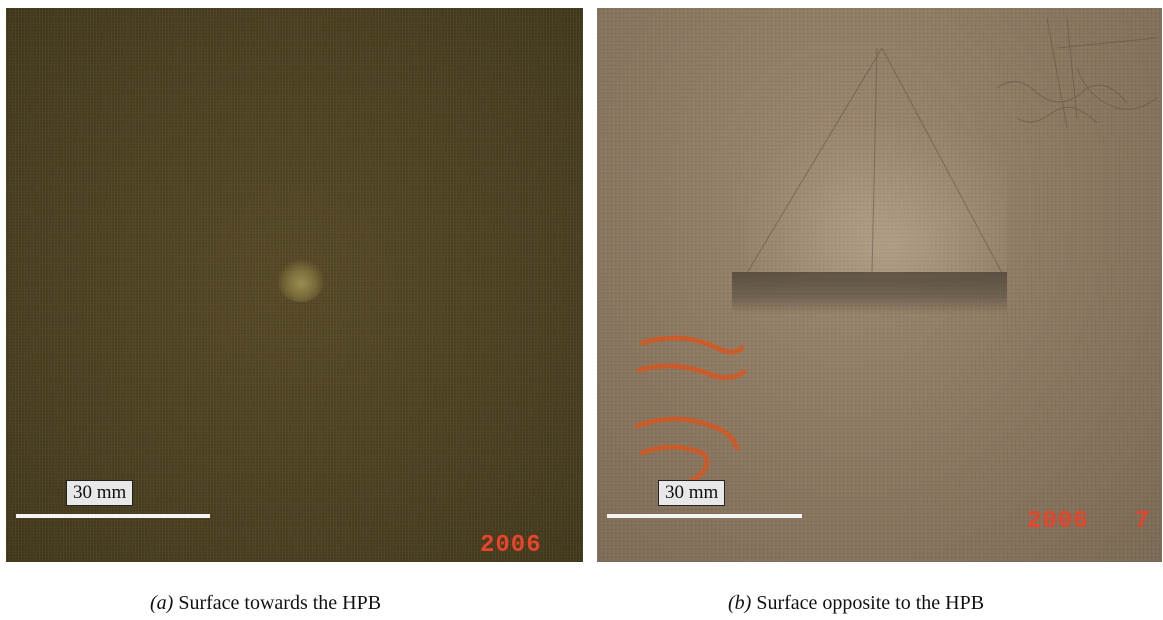  Describe the element at coordinates (740, 603) in the screenshot. I see `caption-tag: (b)` at that location.